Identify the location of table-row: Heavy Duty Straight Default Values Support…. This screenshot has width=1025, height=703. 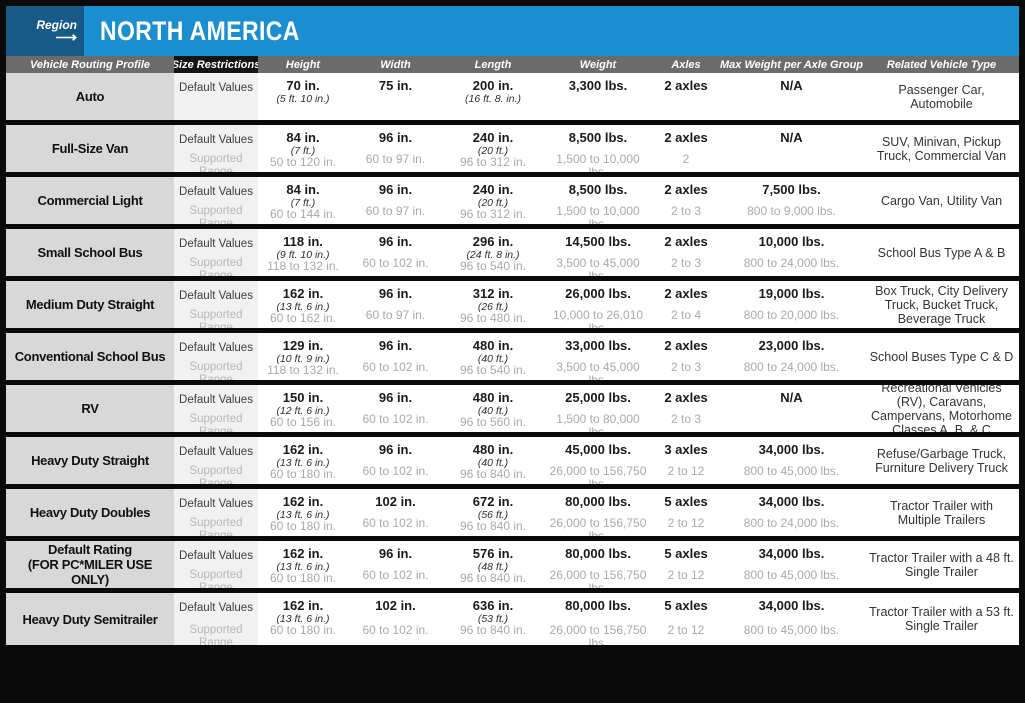
(512, 463).